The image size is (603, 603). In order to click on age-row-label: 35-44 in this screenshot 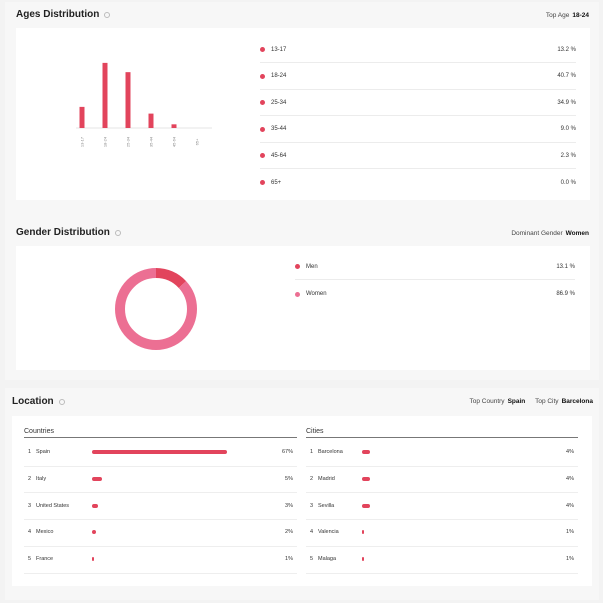, I will do `click(279, 129)`.